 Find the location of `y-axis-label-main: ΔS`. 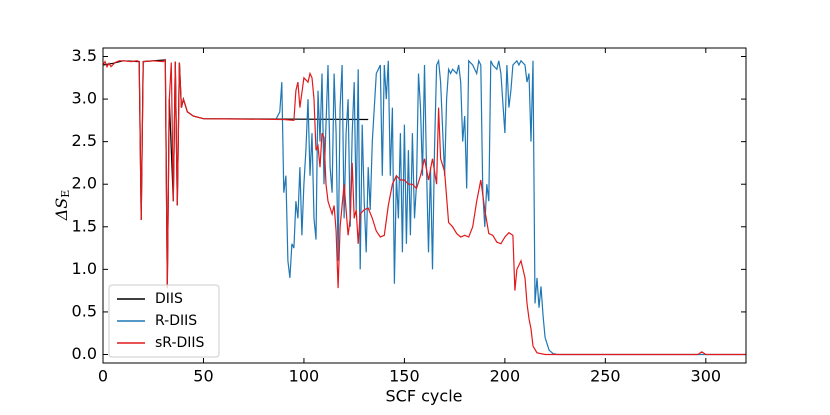

y-axis-label-main: ΔS is located at coordinates (61, 210).